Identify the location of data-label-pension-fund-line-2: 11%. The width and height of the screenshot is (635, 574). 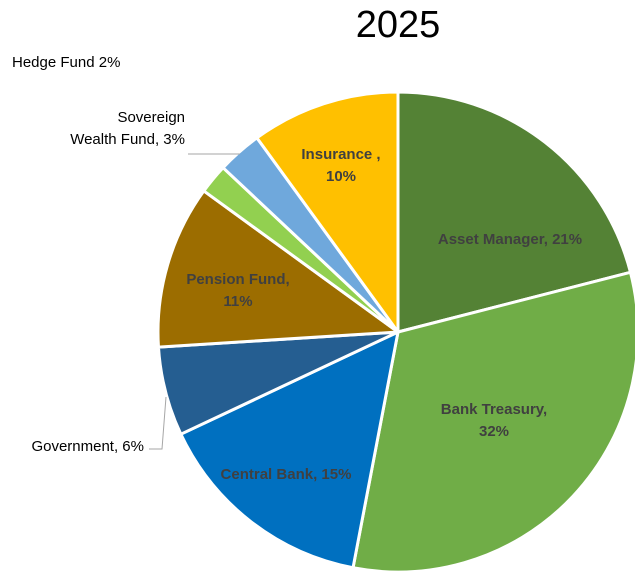
(237, 301).